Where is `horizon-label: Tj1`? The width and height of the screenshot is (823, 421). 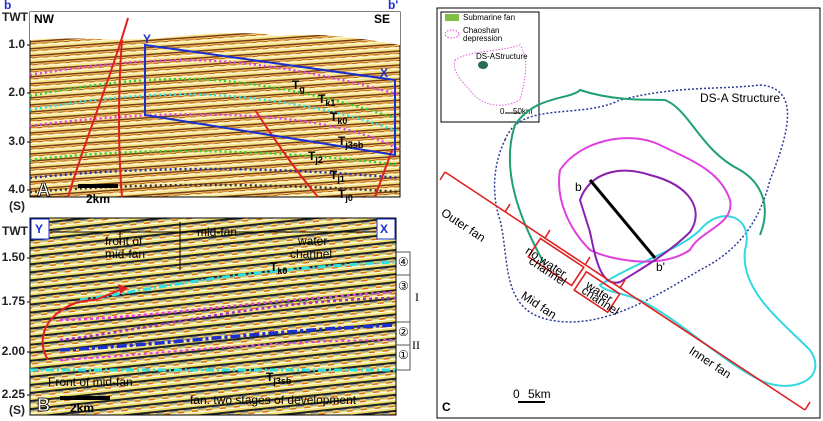
horizon-label: Tj1 is located at coordinates (337, 176).